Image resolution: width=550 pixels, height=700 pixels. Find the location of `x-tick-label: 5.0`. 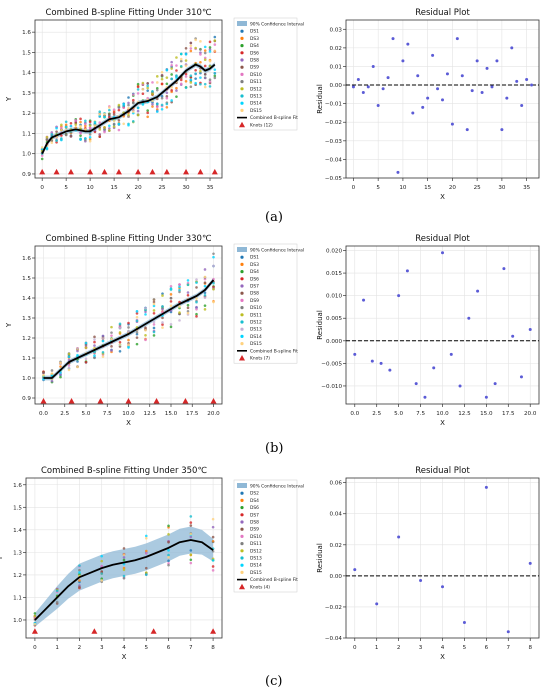

x-tick-label: 5.0 is located at coordinates (86, 414).